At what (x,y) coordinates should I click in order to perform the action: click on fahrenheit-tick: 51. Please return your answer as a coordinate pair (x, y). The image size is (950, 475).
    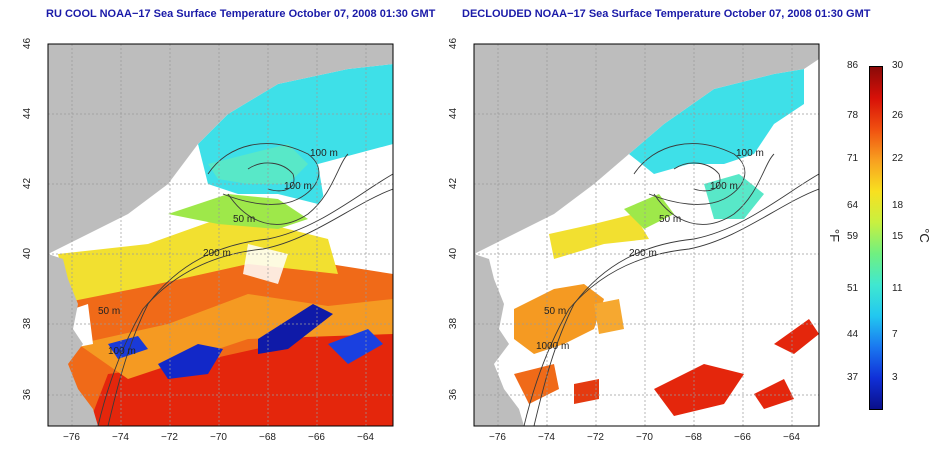
    Looking at the image, I should click on (853, 288).